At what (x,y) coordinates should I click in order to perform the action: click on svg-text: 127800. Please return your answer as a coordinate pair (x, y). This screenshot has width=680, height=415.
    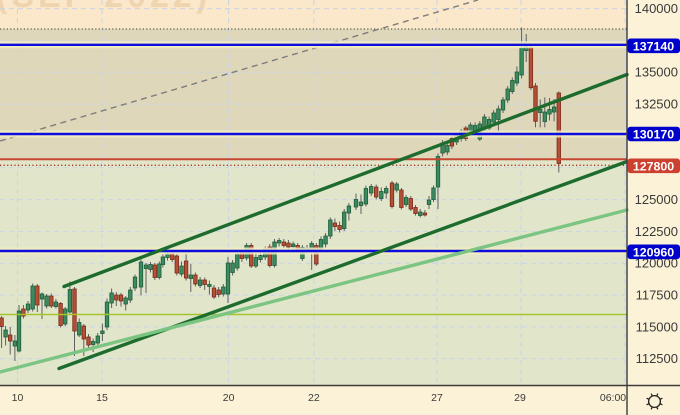
    Looking at the image, I should click on (653, 166).